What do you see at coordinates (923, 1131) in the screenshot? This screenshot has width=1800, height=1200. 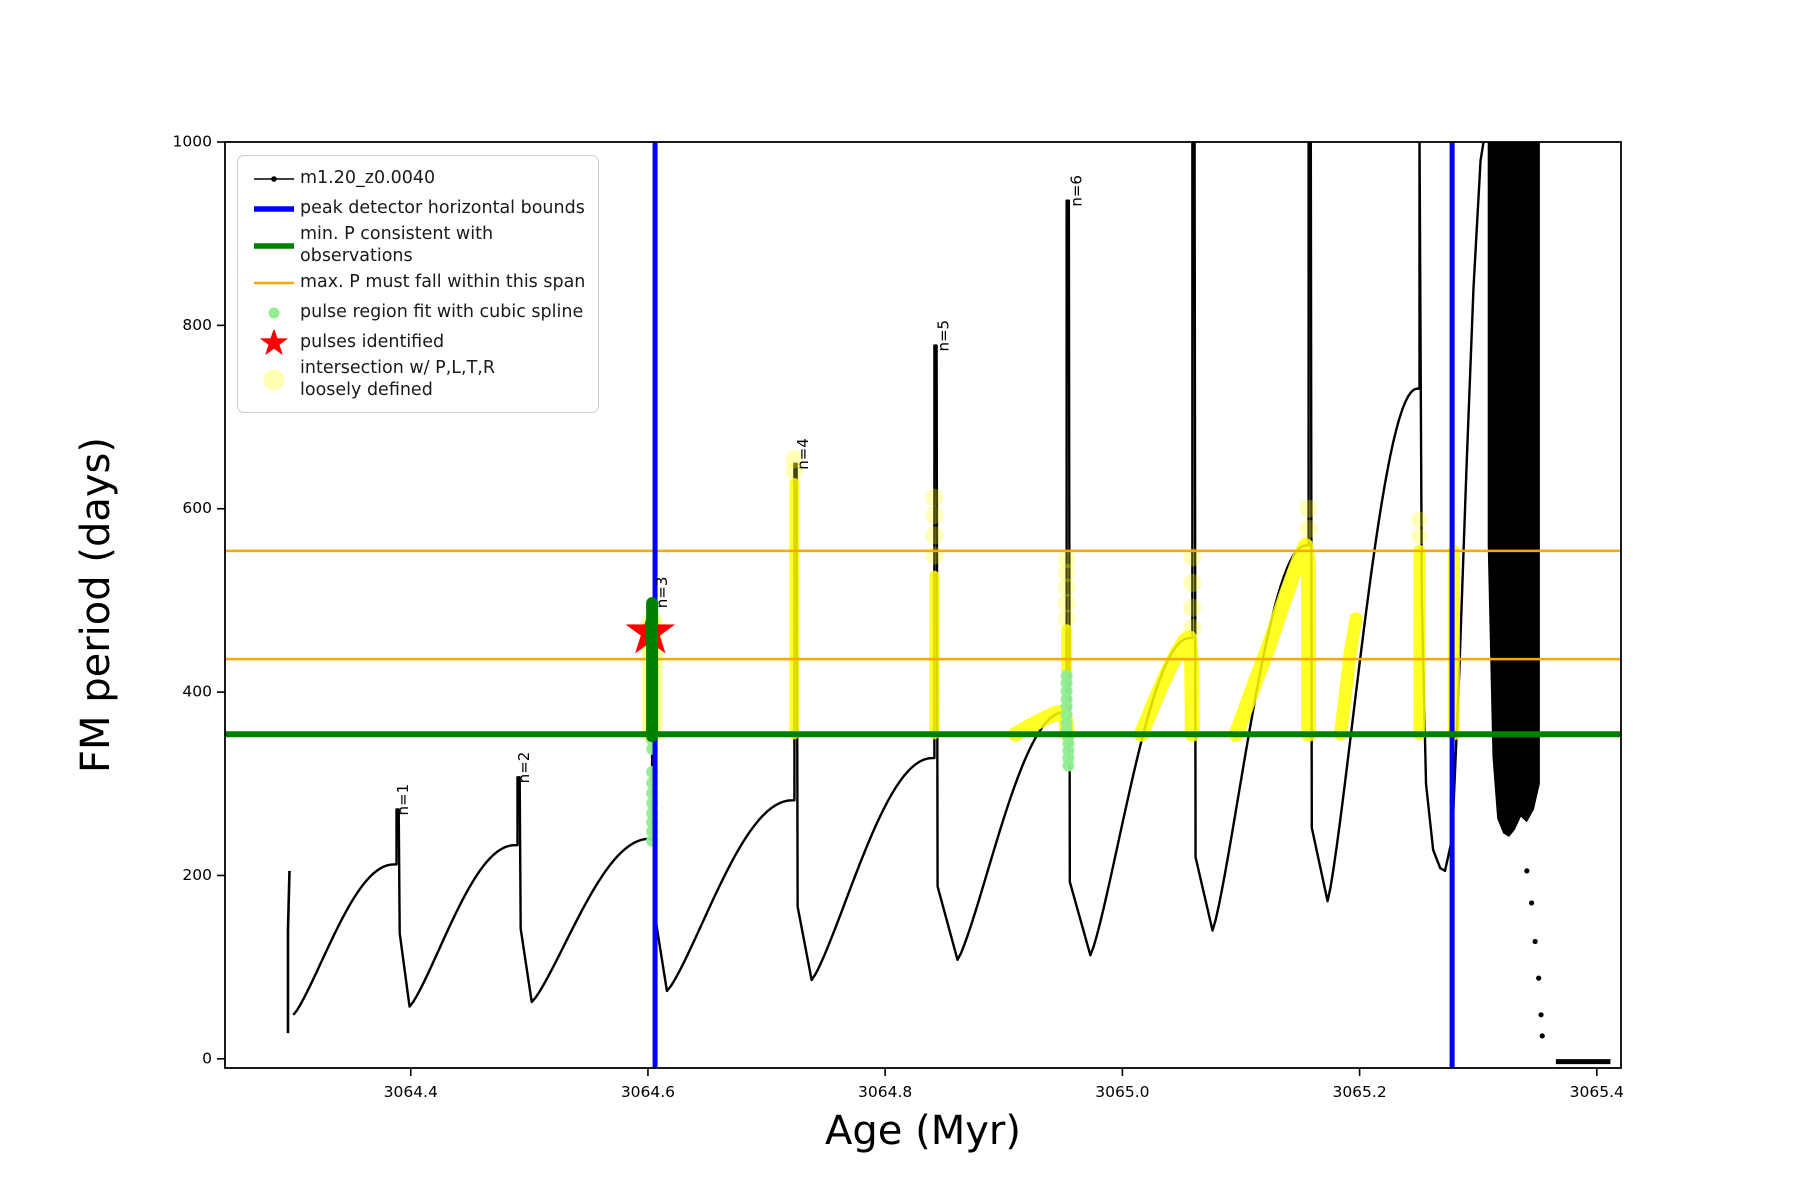 I see `x-axis-label: Age (Myr)` at bounding box center [923, 1131].